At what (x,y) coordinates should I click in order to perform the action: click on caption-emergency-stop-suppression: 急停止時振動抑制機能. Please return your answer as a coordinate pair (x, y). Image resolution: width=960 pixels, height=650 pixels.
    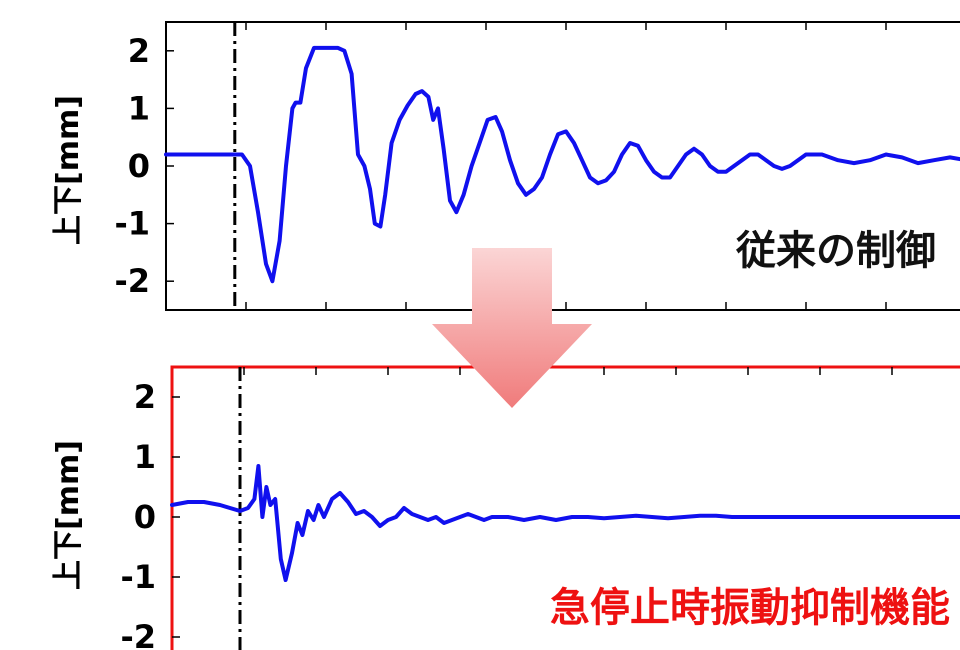
    Looking at the image, I should click on (750, 608).